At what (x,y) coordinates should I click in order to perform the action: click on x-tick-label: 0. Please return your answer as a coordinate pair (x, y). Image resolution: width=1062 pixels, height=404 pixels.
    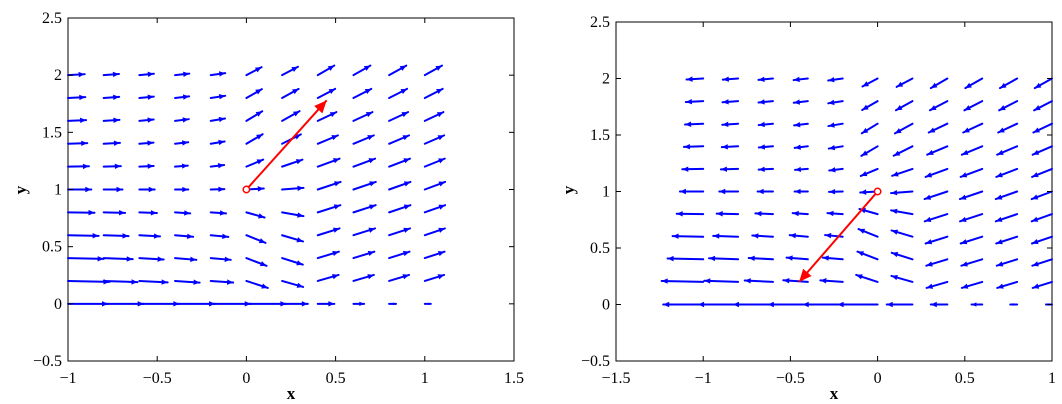
    Looking at the image, I should click on (246, 378).